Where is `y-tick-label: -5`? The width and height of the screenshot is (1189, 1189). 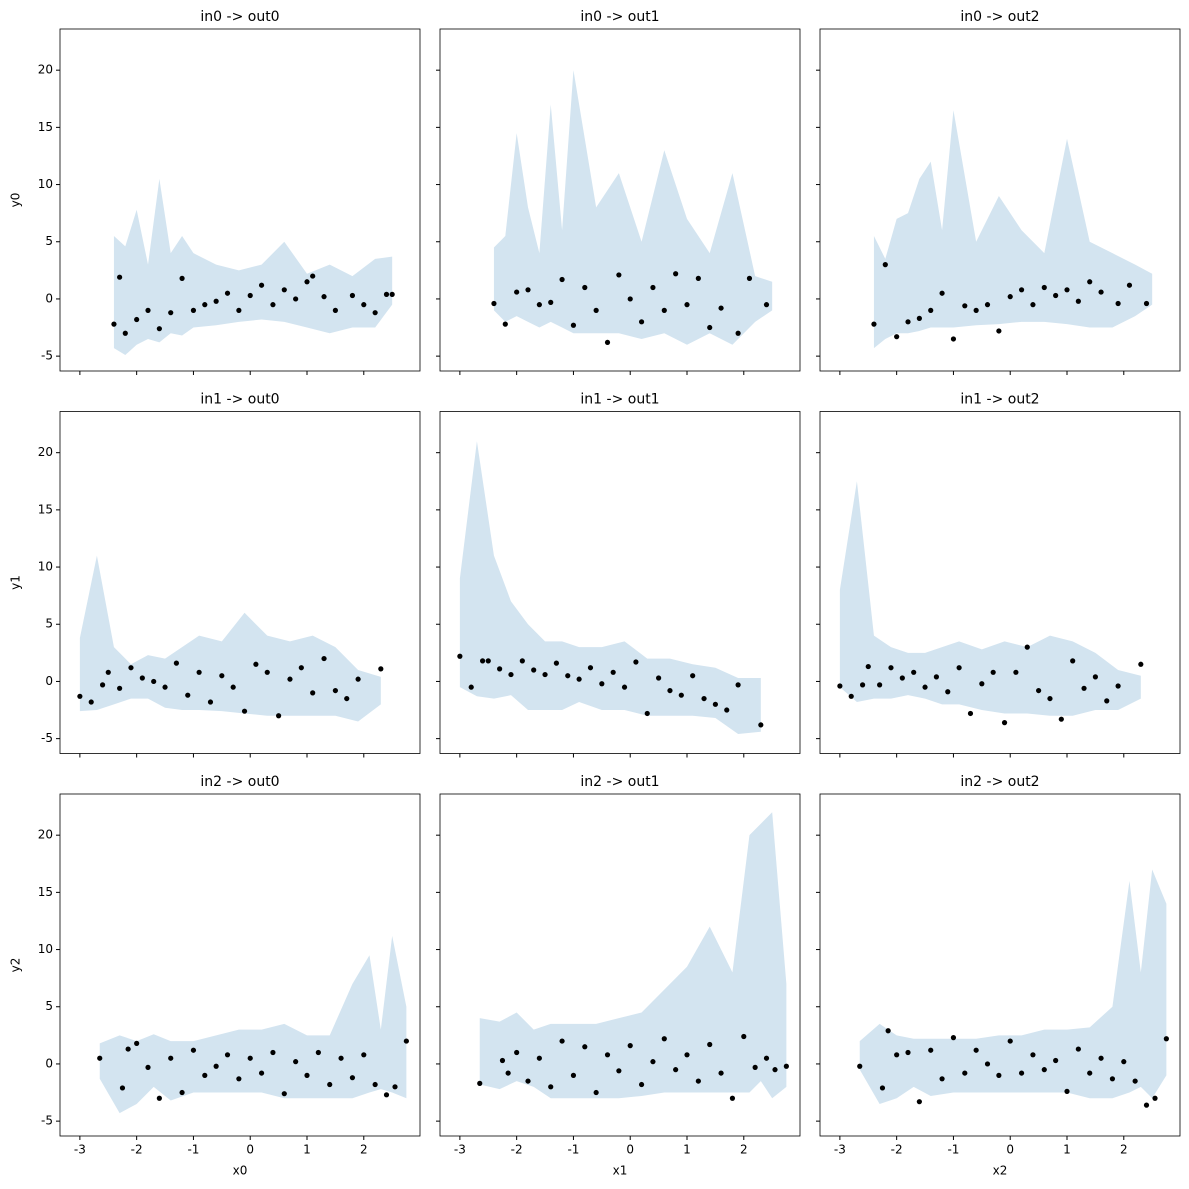 y-tick-label: -5 is located at coordinates (47, 356).